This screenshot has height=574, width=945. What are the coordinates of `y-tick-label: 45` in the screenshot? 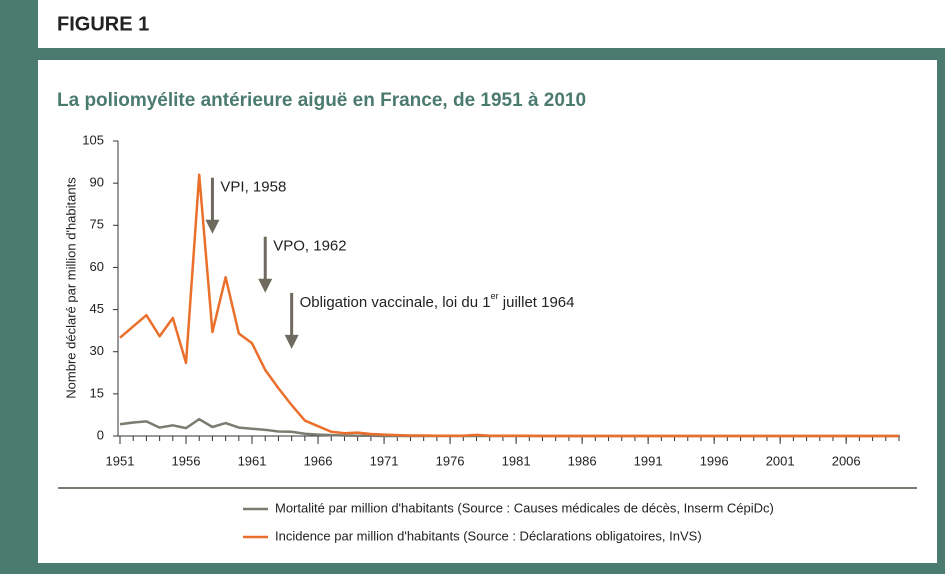 It's located at (97, 308).